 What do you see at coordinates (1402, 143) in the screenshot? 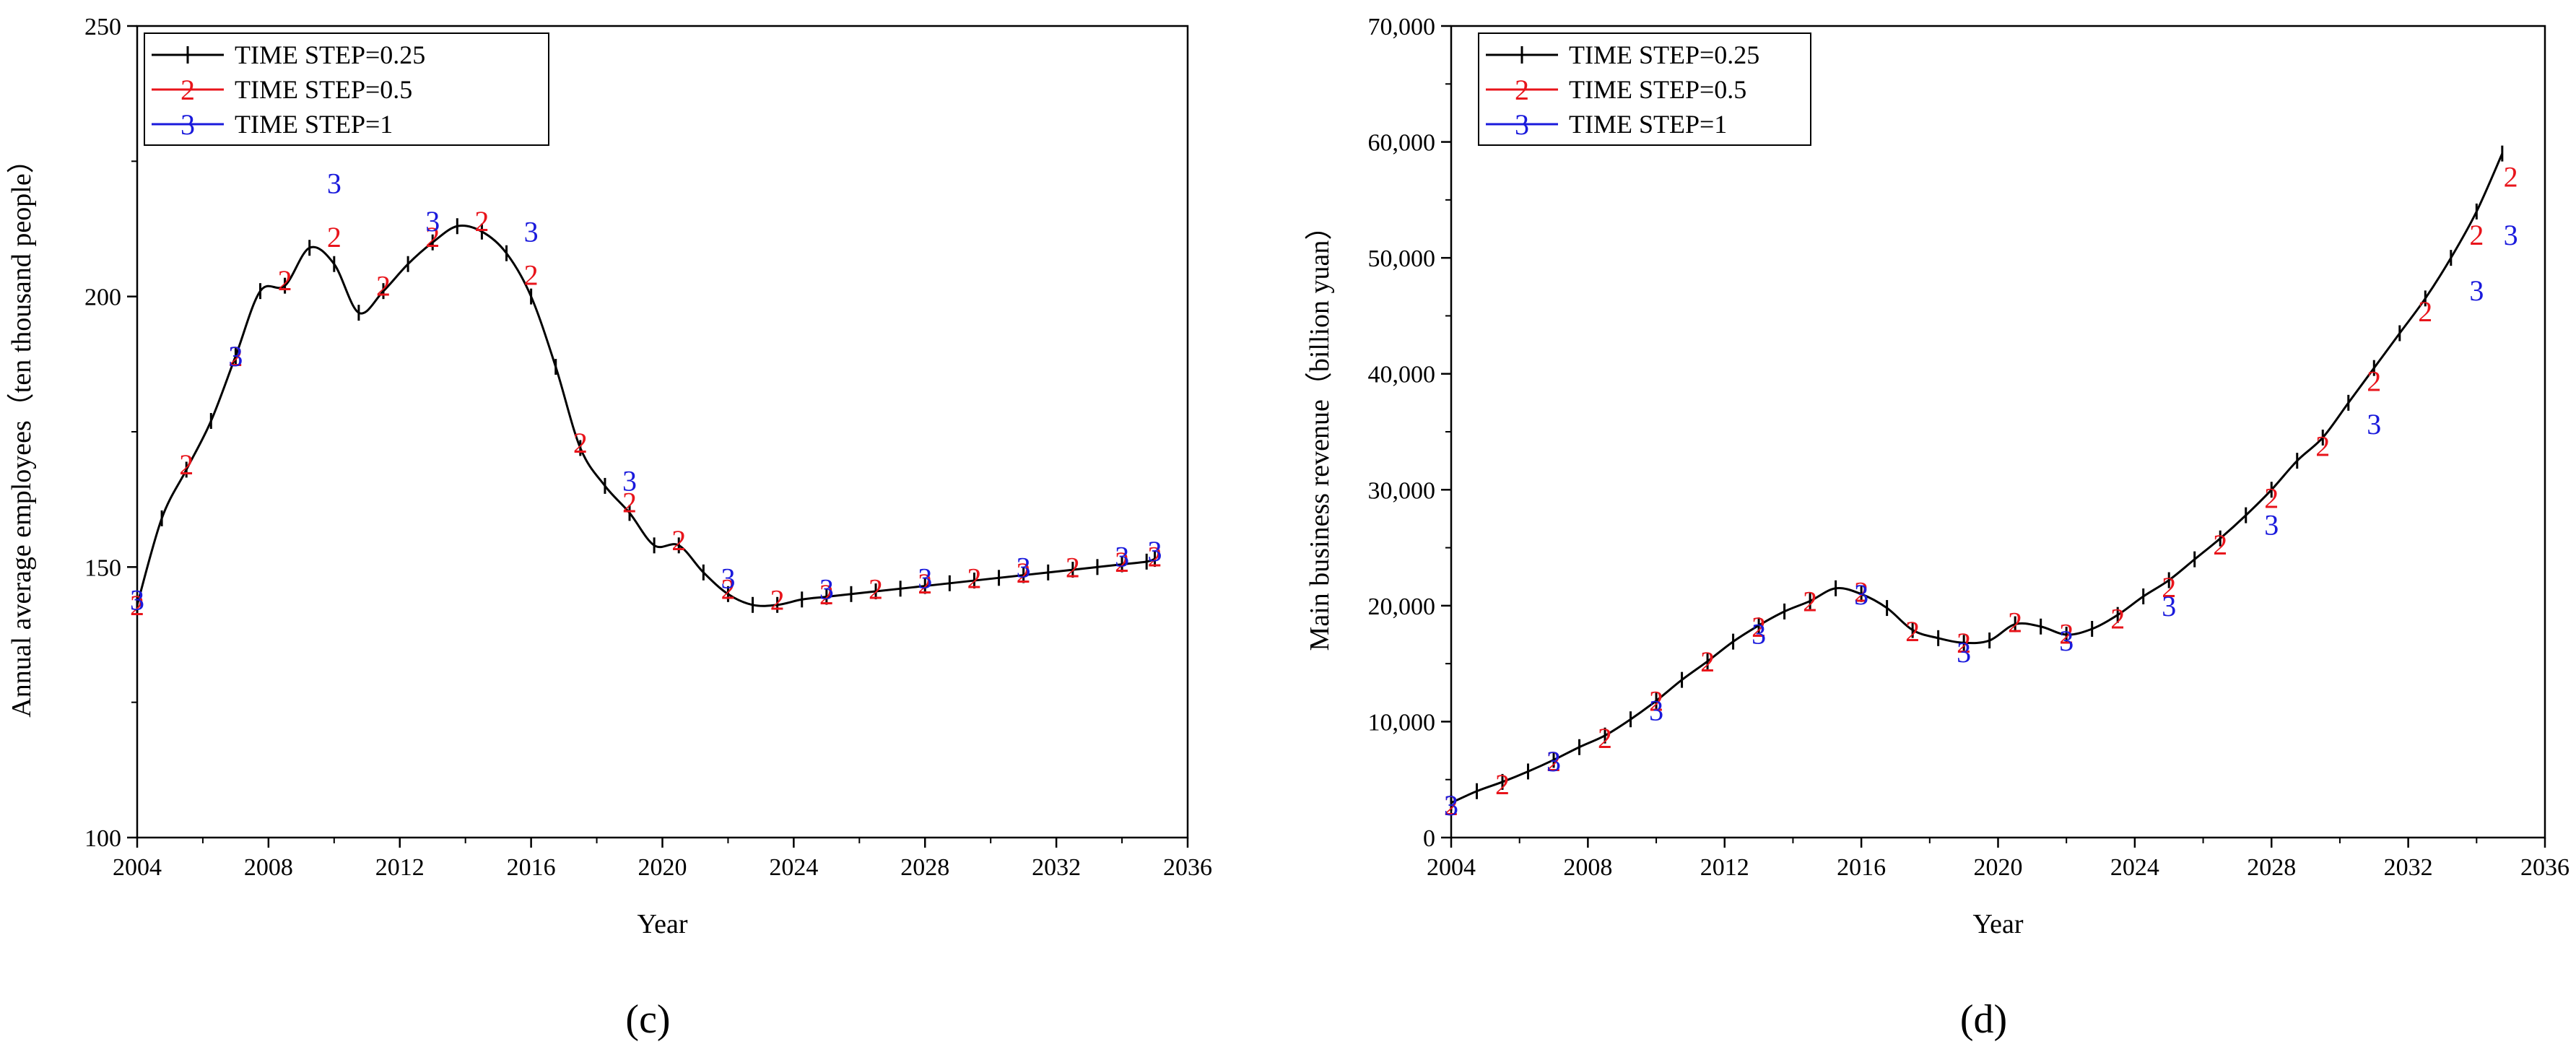
I see `y-tick-label: 60,000` at bounding box center [1402, 143].